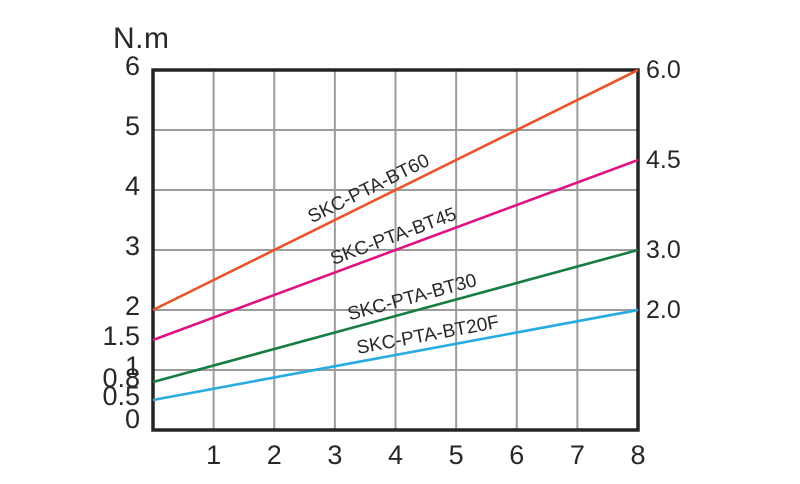 This screenshot has height=484, width=800. Describe the element at coordinates (132, 186) in the screenshot. I see `y-tick-label-4: 4` at that location.